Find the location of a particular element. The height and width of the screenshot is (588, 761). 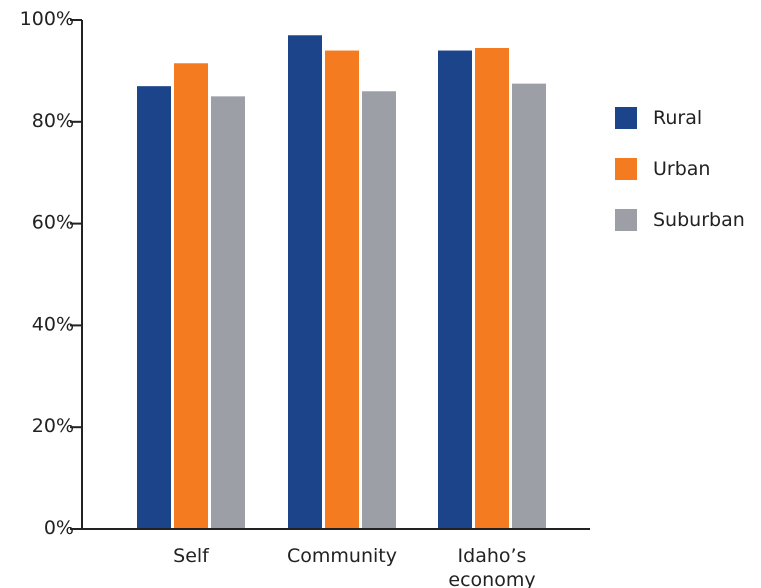

y-tick-label: 40% is located at coordinates (53, 324).